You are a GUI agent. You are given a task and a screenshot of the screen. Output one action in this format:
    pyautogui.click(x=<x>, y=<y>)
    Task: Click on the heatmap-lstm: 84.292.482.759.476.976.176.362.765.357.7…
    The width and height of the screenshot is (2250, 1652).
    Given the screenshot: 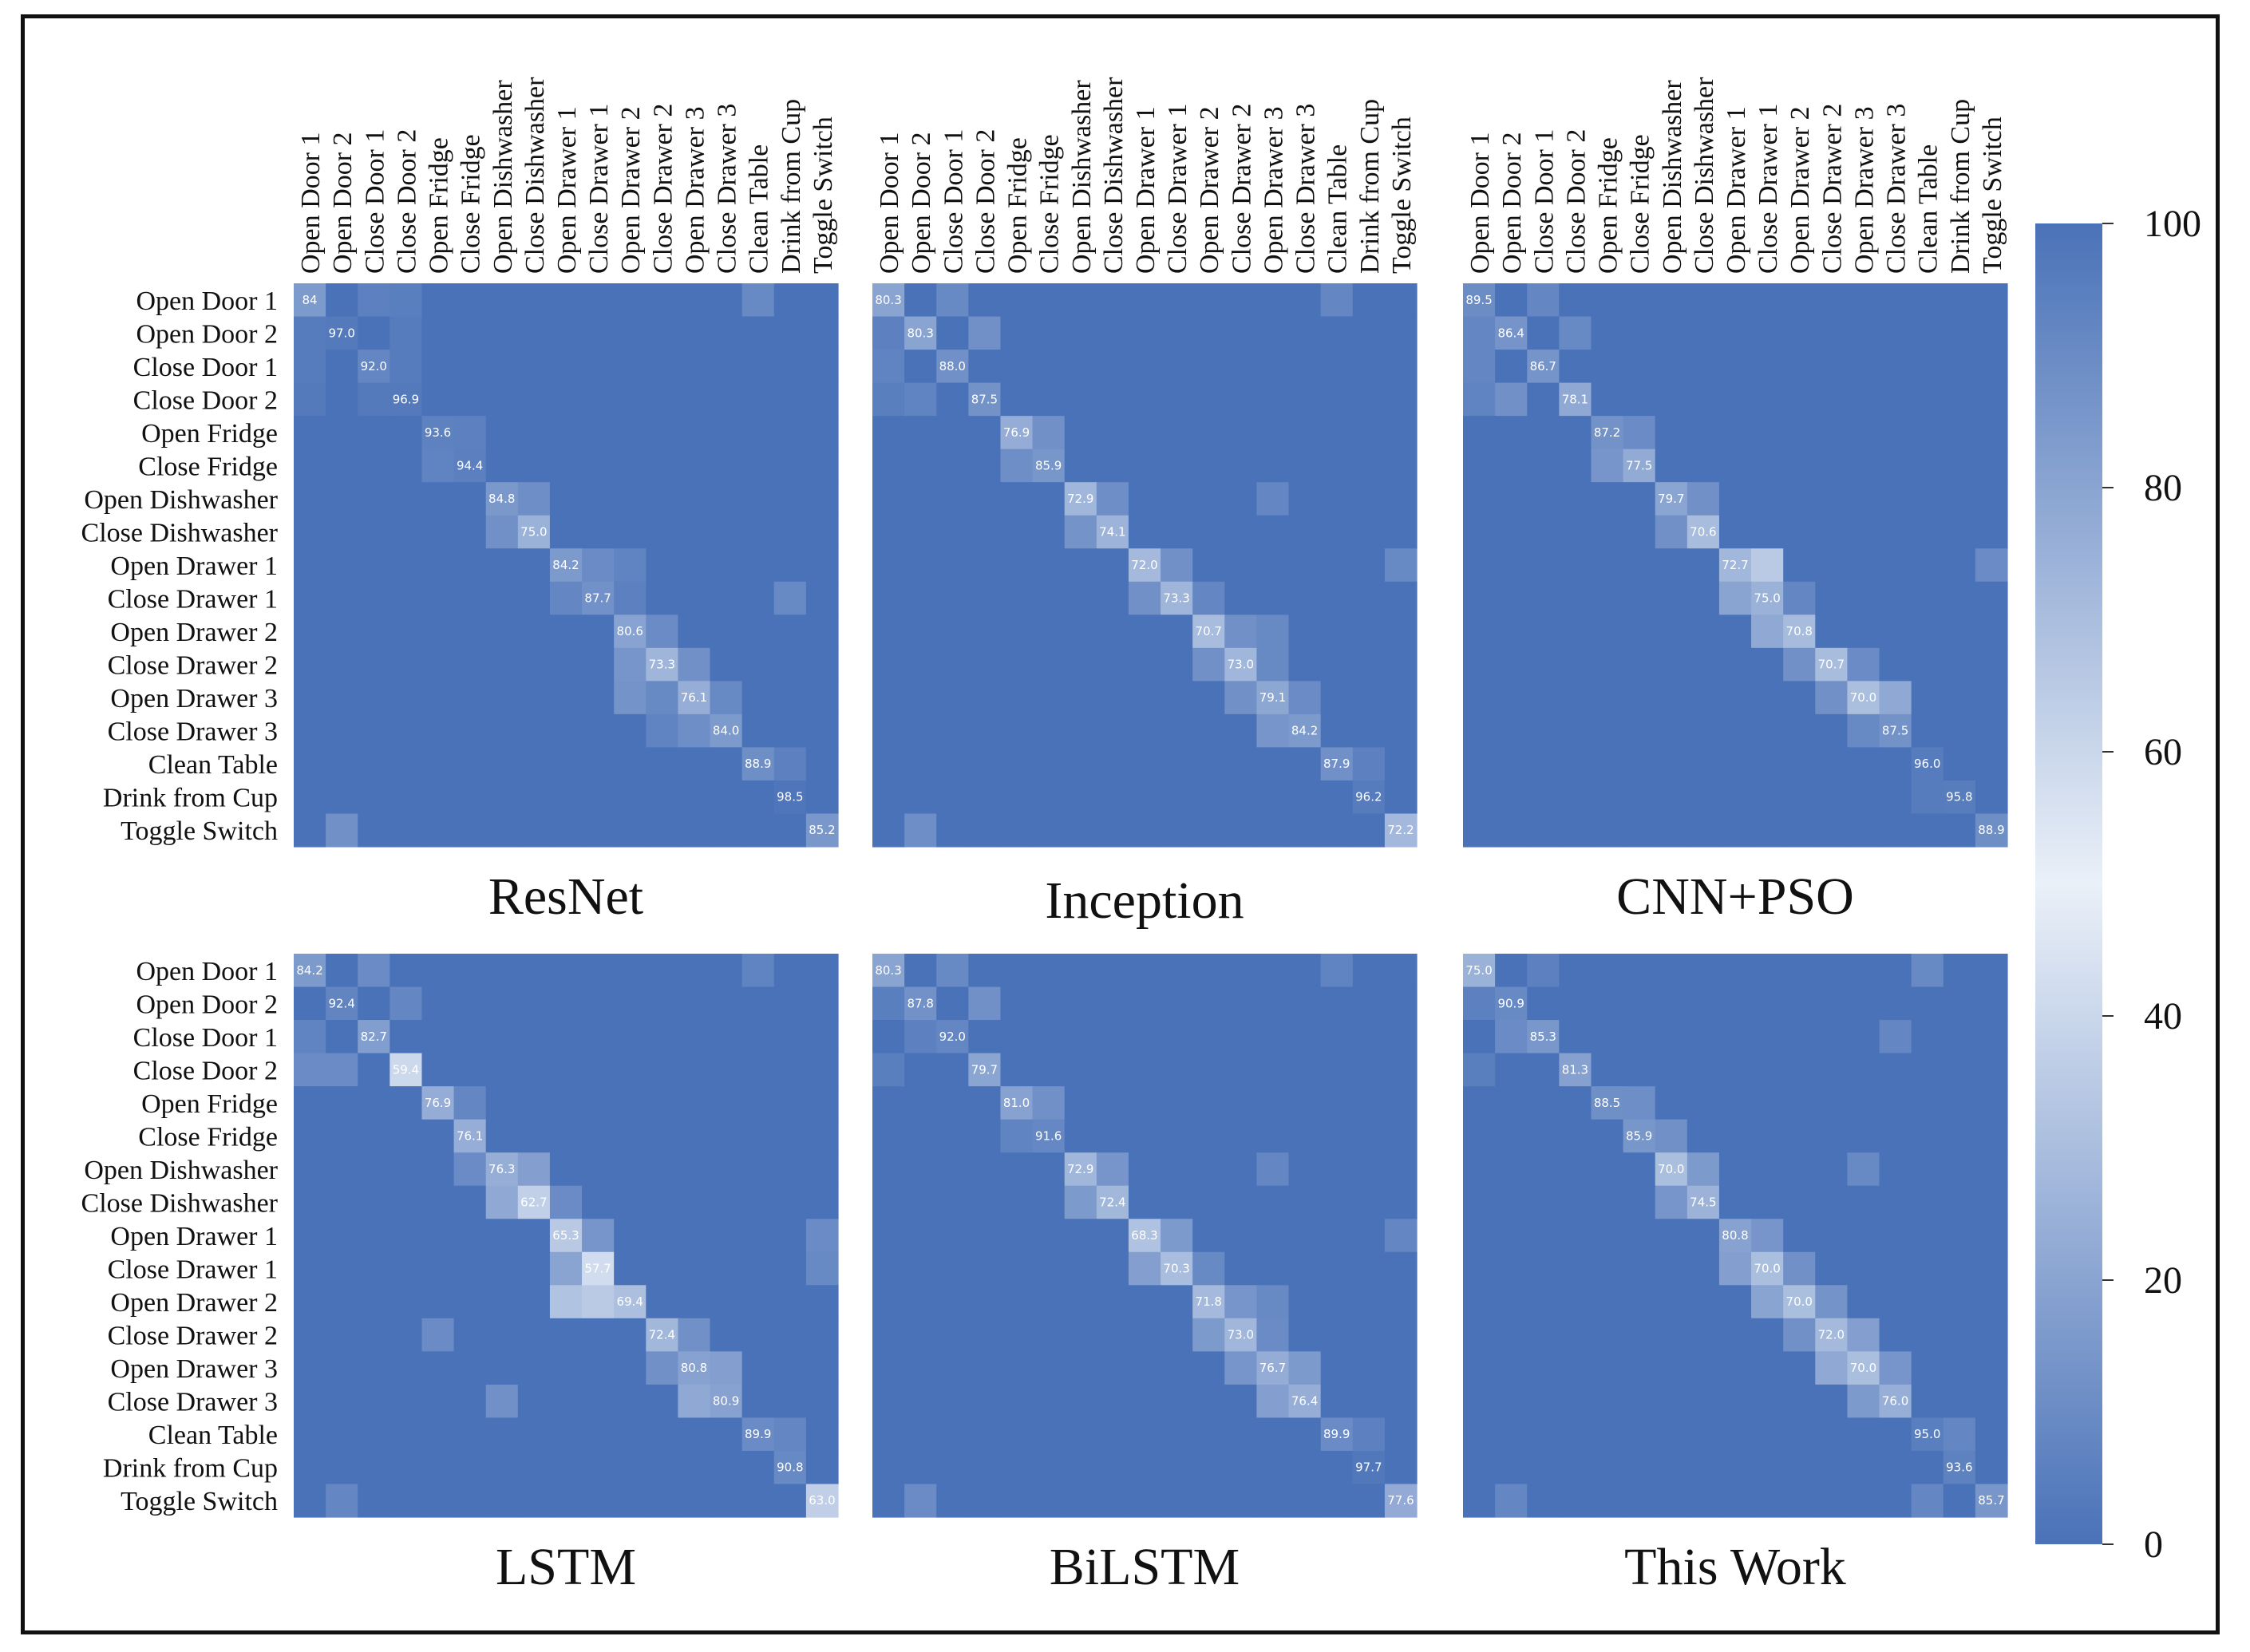 What is the action you would take?
    pyautogui.click(x=460, y=1275)
    